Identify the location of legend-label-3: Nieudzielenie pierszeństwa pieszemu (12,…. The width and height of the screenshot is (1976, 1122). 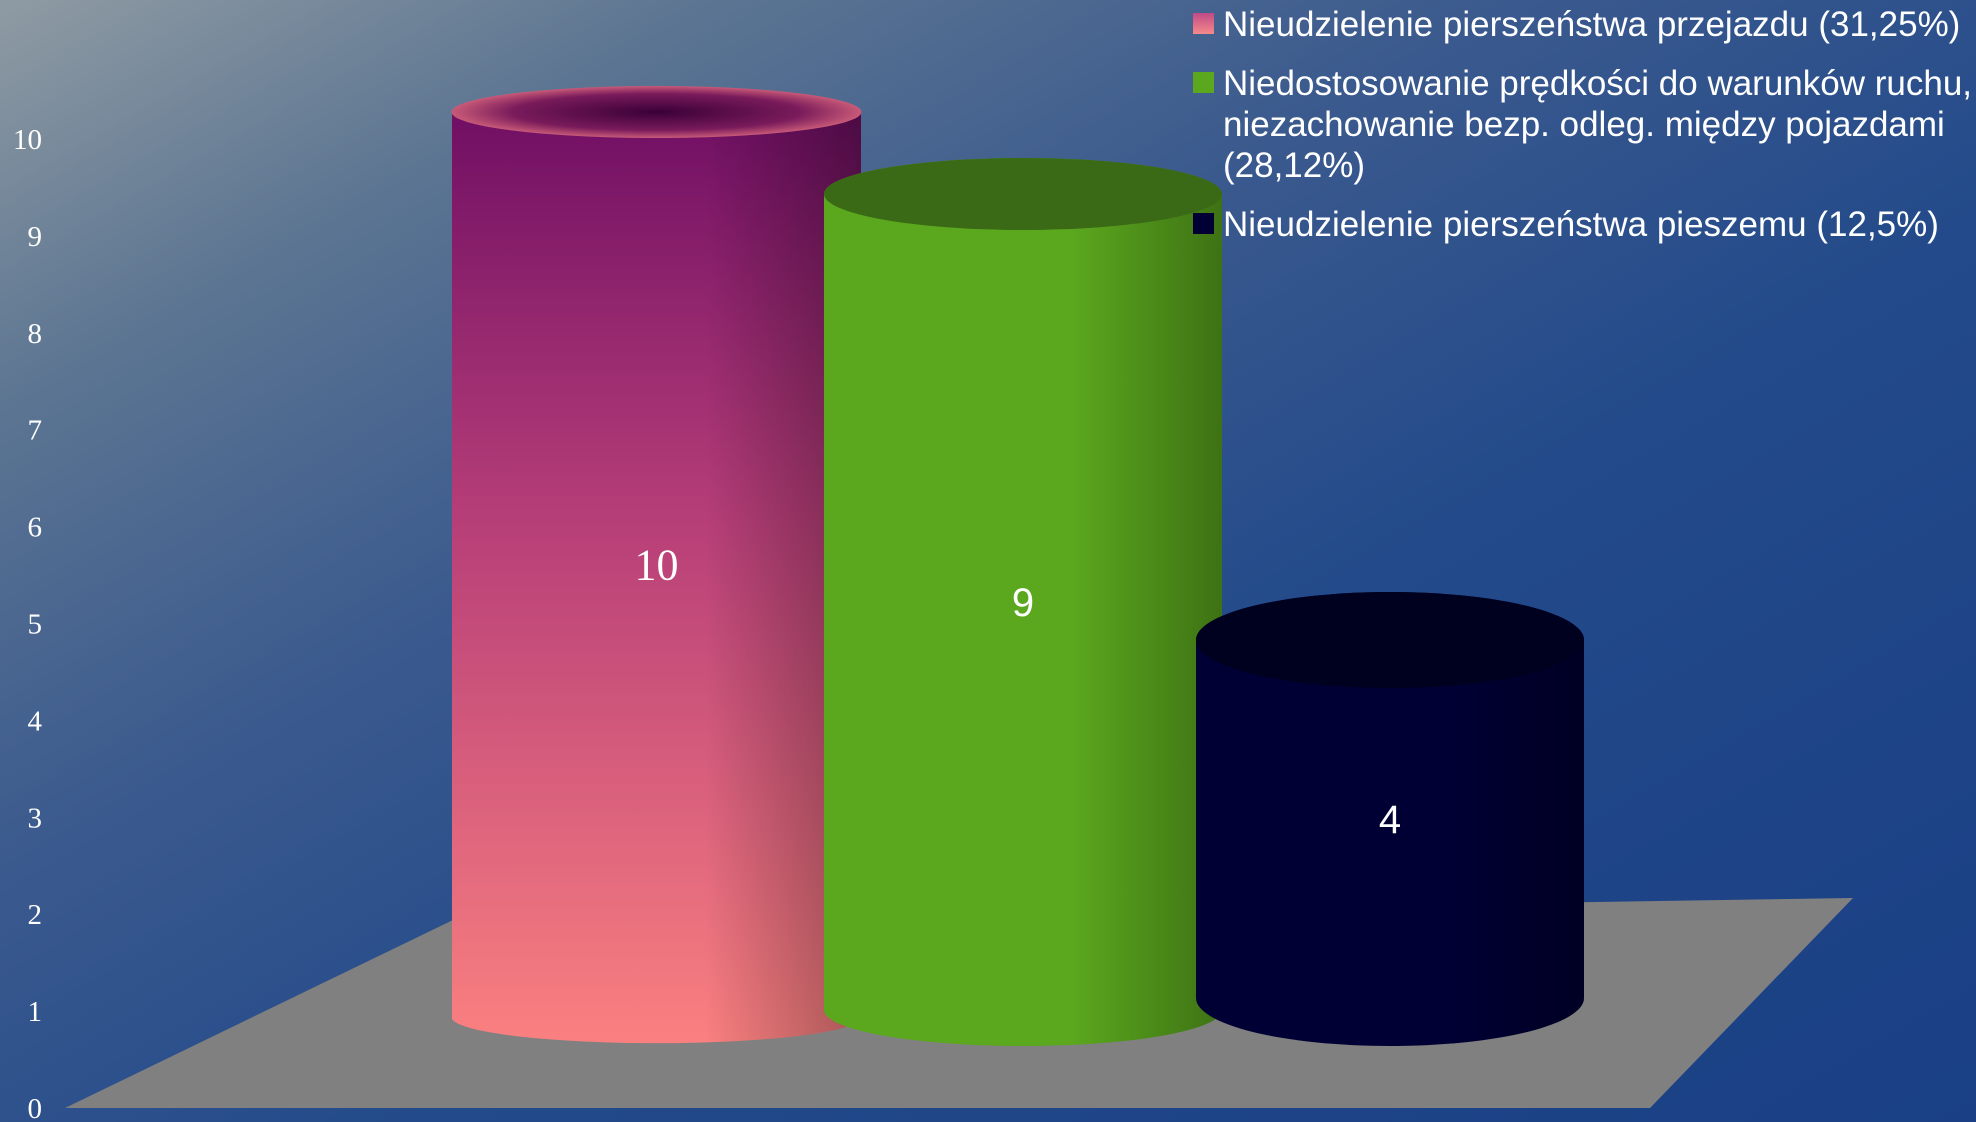
(1581, 224).